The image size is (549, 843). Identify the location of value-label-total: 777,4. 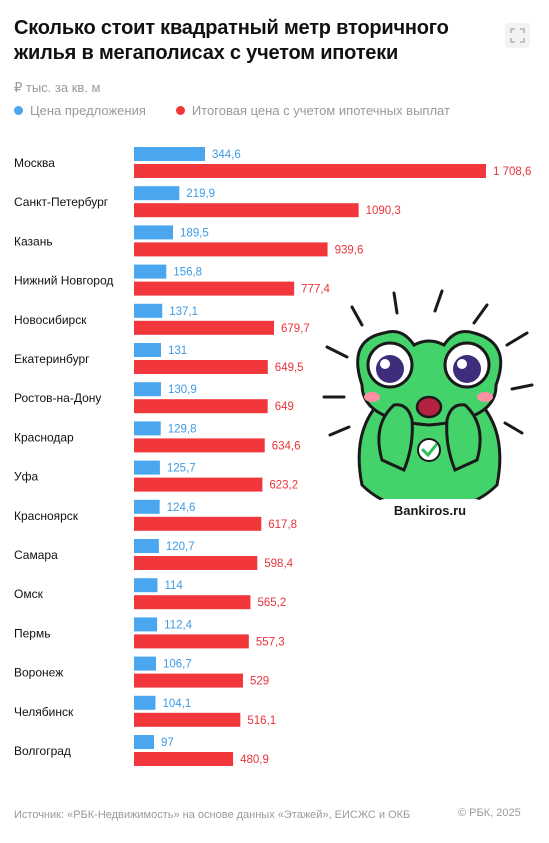
(315, 290).